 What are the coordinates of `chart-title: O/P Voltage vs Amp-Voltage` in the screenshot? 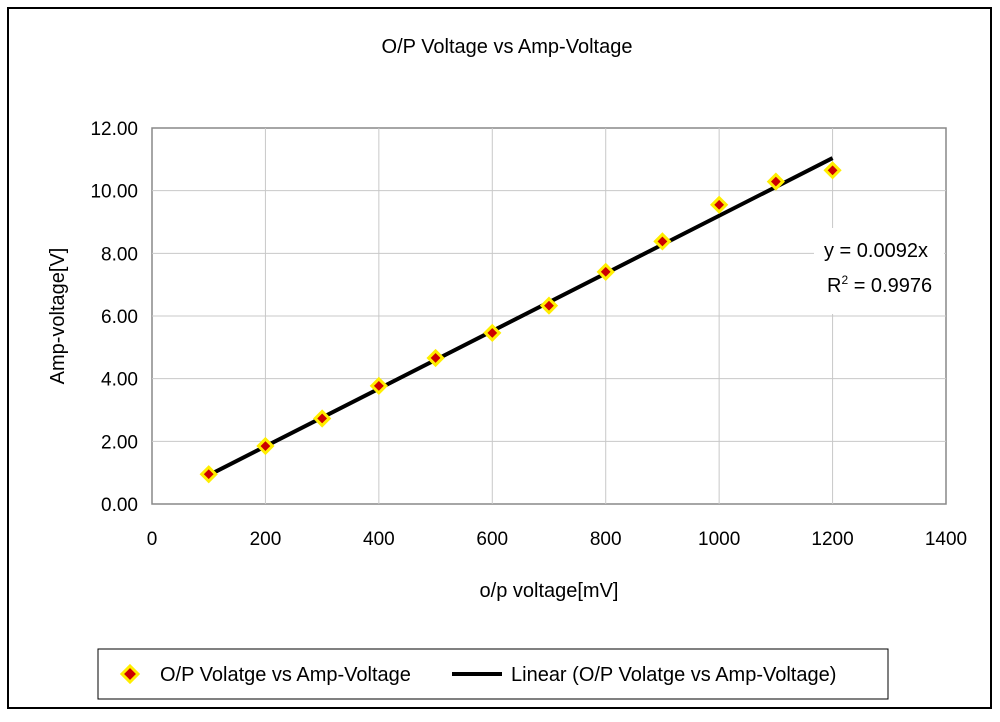 It's located at (507, 47).